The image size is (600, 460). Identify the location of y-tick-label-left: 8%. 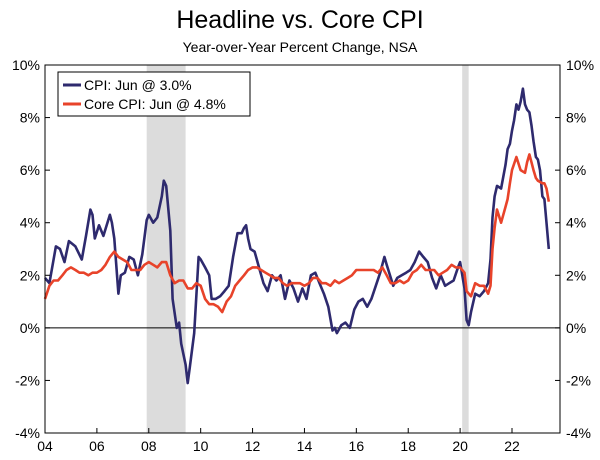
(30, 118).